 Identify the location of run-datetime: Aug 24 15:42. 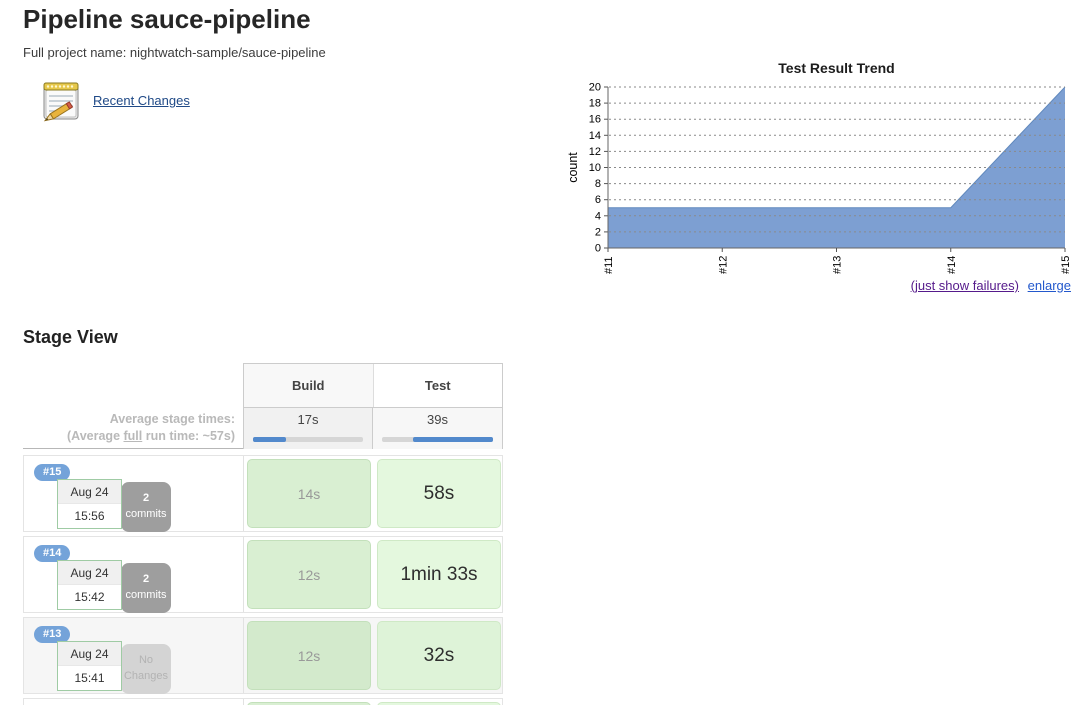
(89, 585).